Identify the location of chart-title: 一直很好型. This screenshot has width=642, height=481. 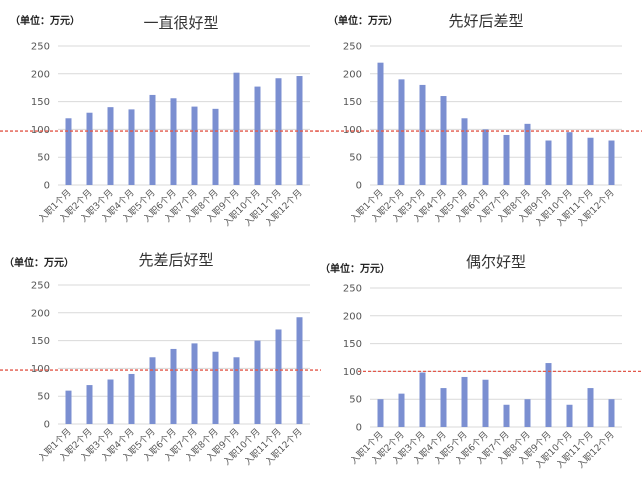
(180, 23).